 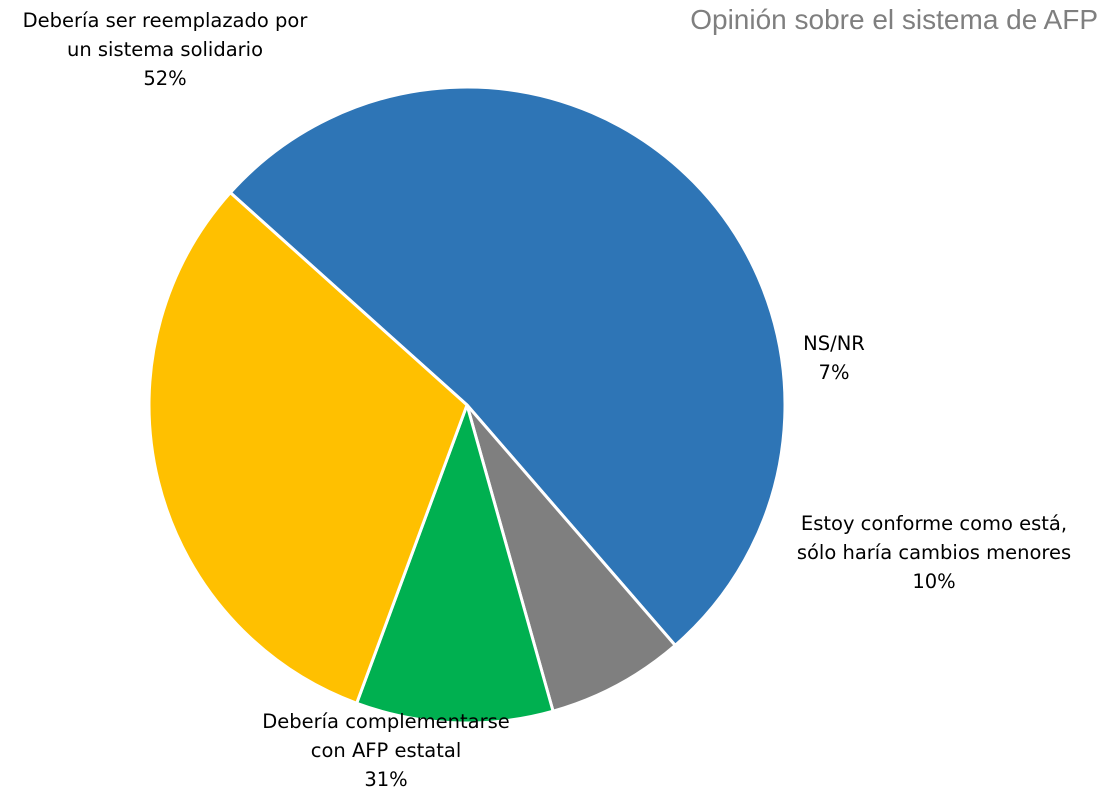 I want to click on slice-1-percent-label: 52%, so click(x=164, y=78).